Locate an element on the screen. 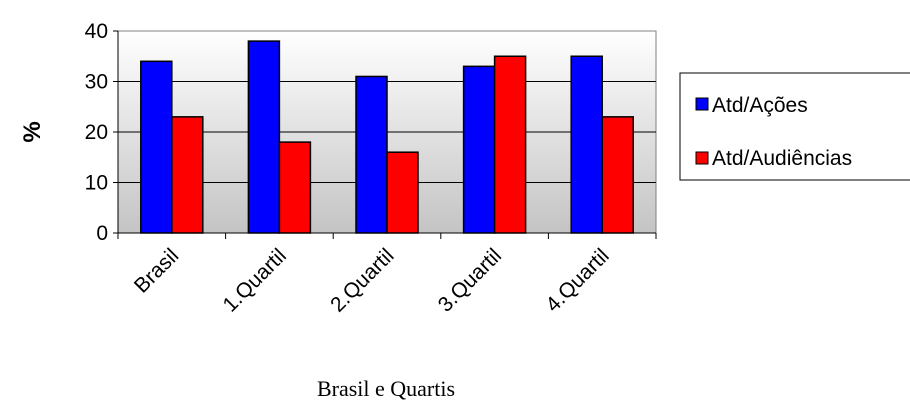  x-tick-label: Brasil is located at coordinates (156, 270).